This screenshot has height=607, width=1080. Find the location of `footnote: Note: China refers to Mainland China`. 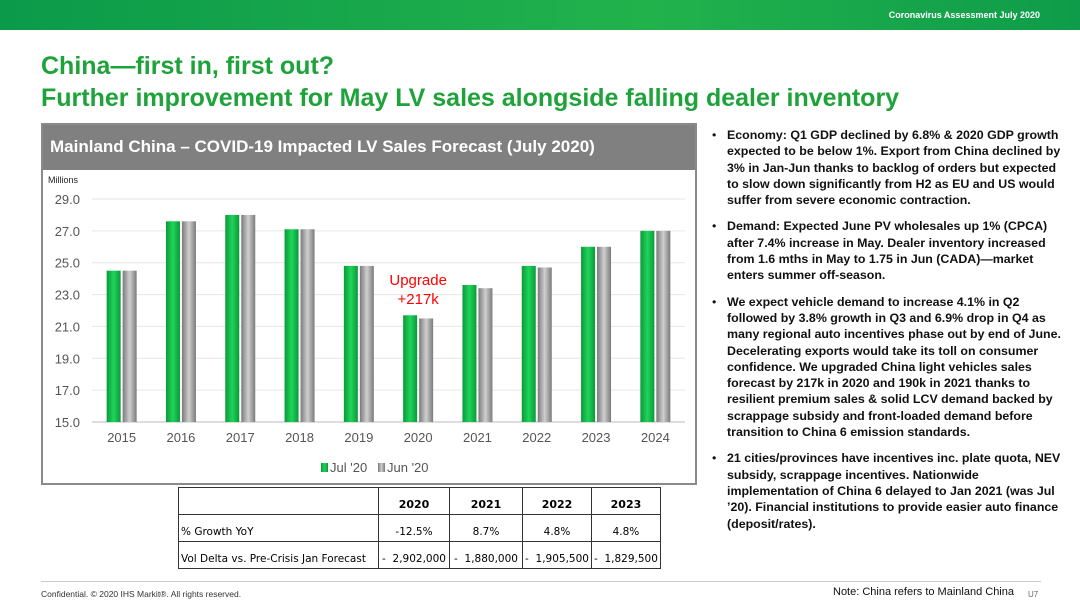

footnote: Note: China refers to Mainland China is located at coordinates (923, 592).